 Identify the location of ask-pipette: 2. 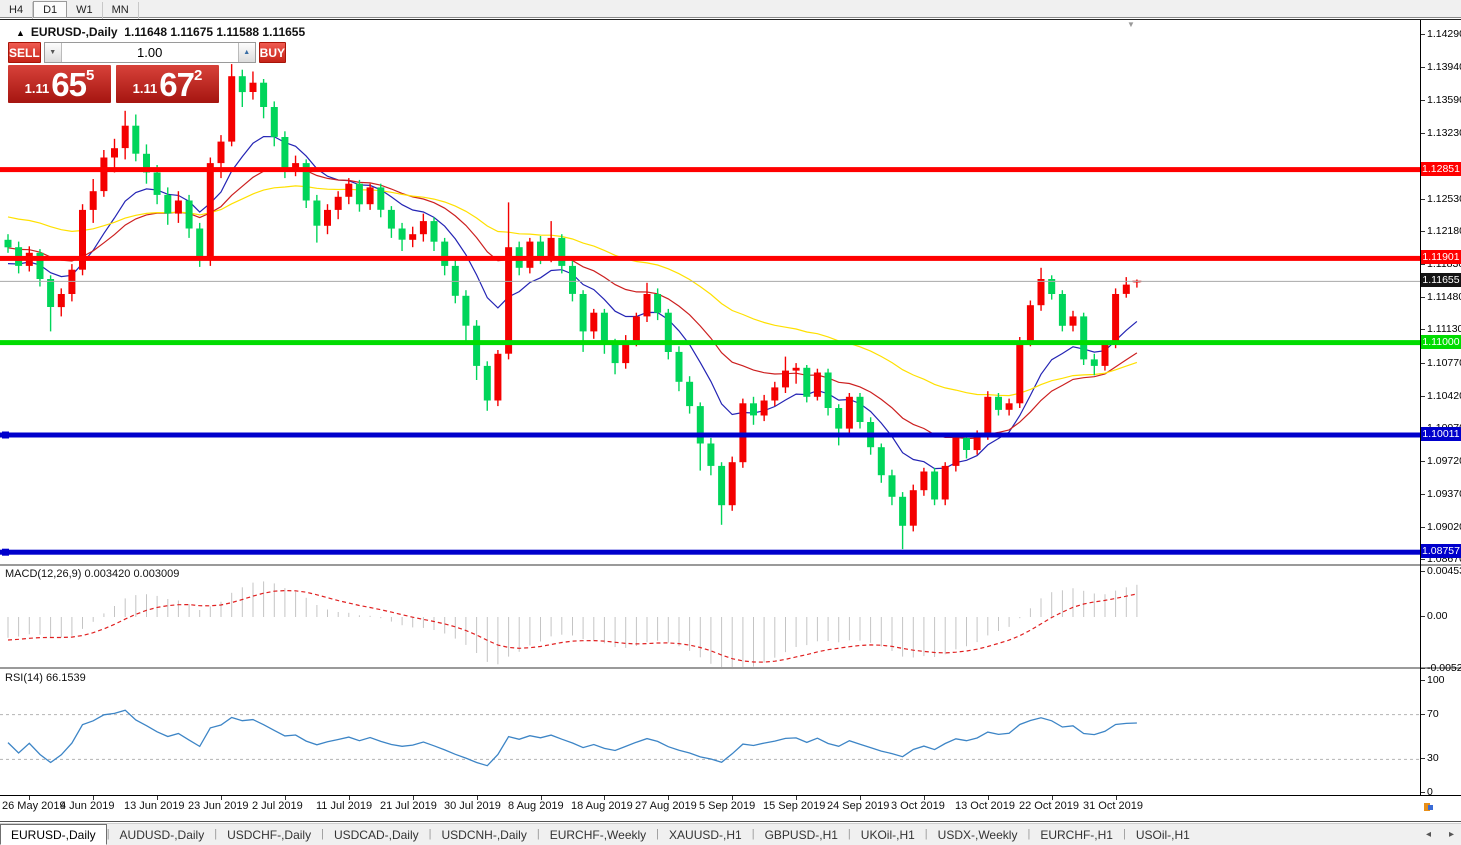
(198, 75).